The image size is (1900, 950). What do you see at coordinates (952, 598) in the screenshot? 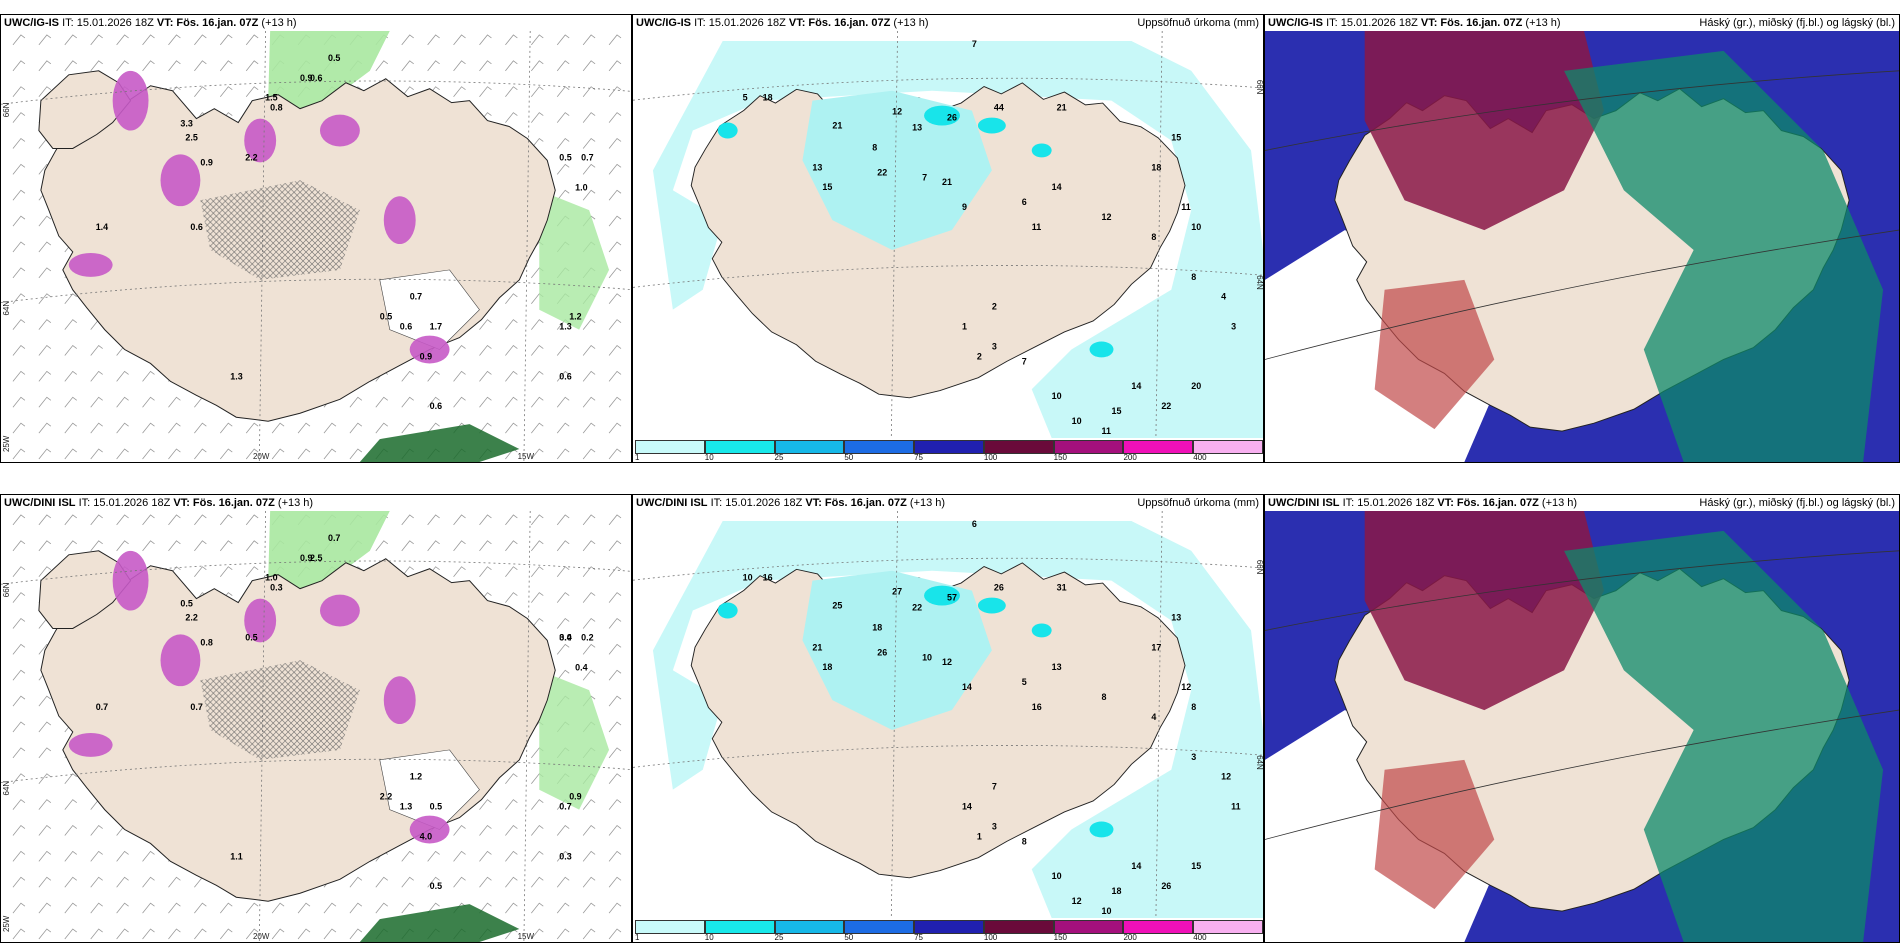
I see `precip-value-label: 57` at bounding box center [952, 598].